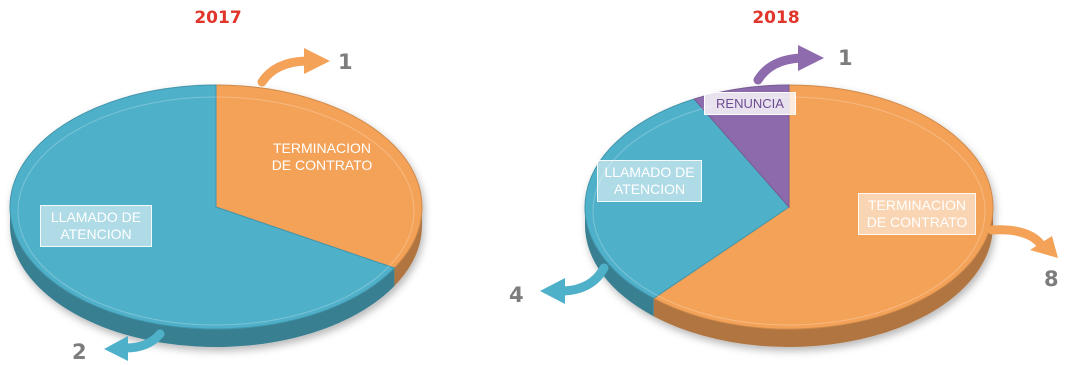 The height and width of the screenshot is (365, 1074). What do you see at coordinates (218, 18) in the screenshot?
I see `chart-title-2017: 2017` at bounding box center [218, 18].